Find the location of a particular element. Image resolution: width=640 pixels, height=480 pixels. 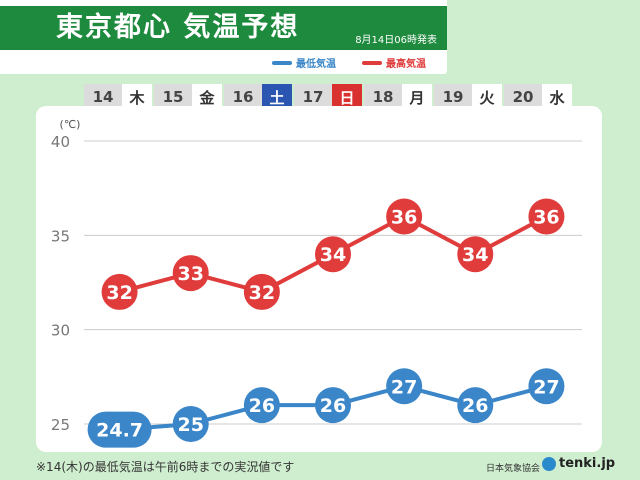

header-panel: 東京都心 気温予想 8月14日06時発表 最低気温 最高気温 is located at coordinates (223, 37).